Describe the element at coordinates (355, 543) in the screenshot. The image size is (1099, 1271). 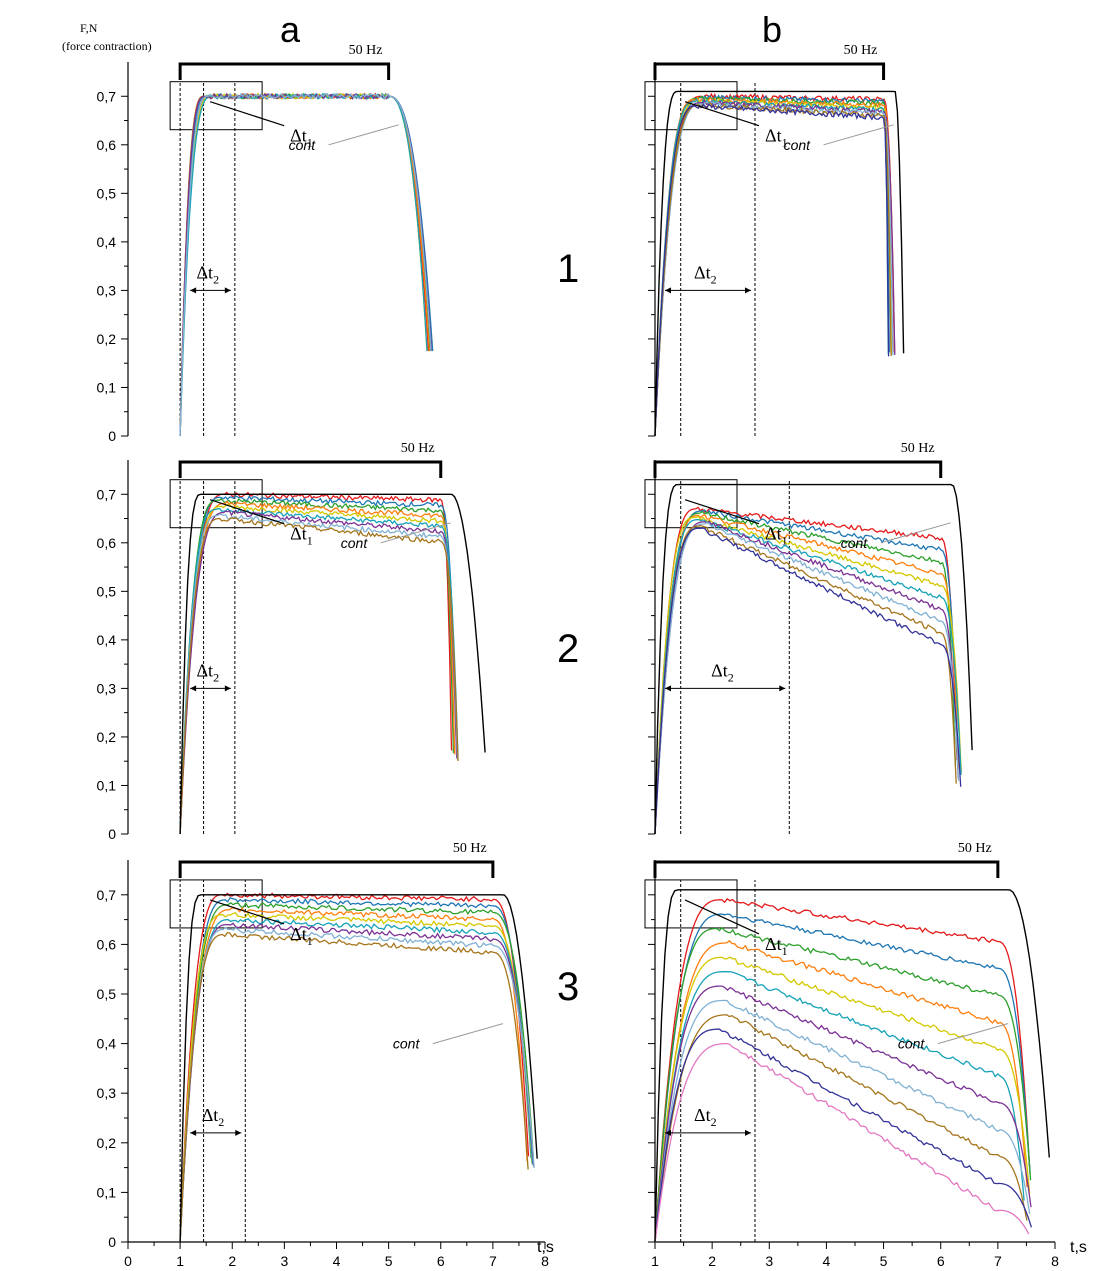
I see `cont-label-2a: cont` at that location.